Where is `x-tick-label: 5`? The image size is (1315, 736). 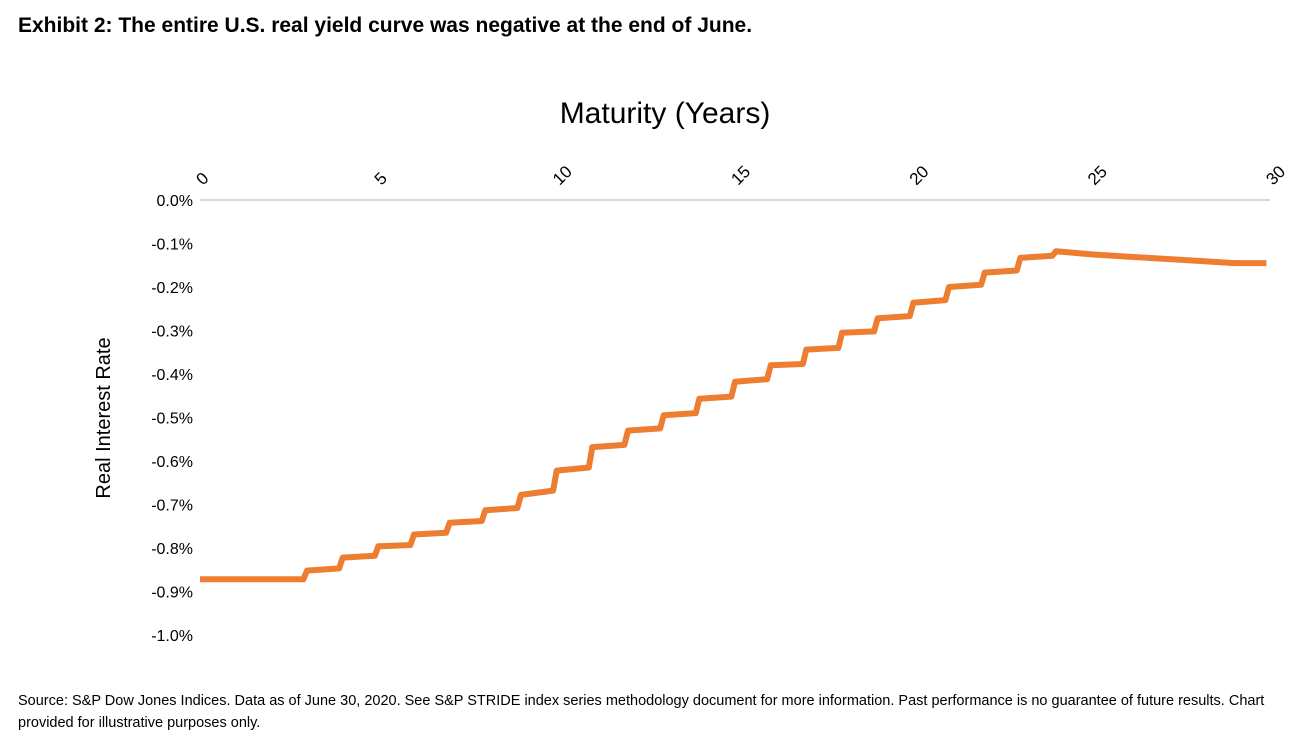
x-tick-label: 5 is located at coordinates (381, 179).